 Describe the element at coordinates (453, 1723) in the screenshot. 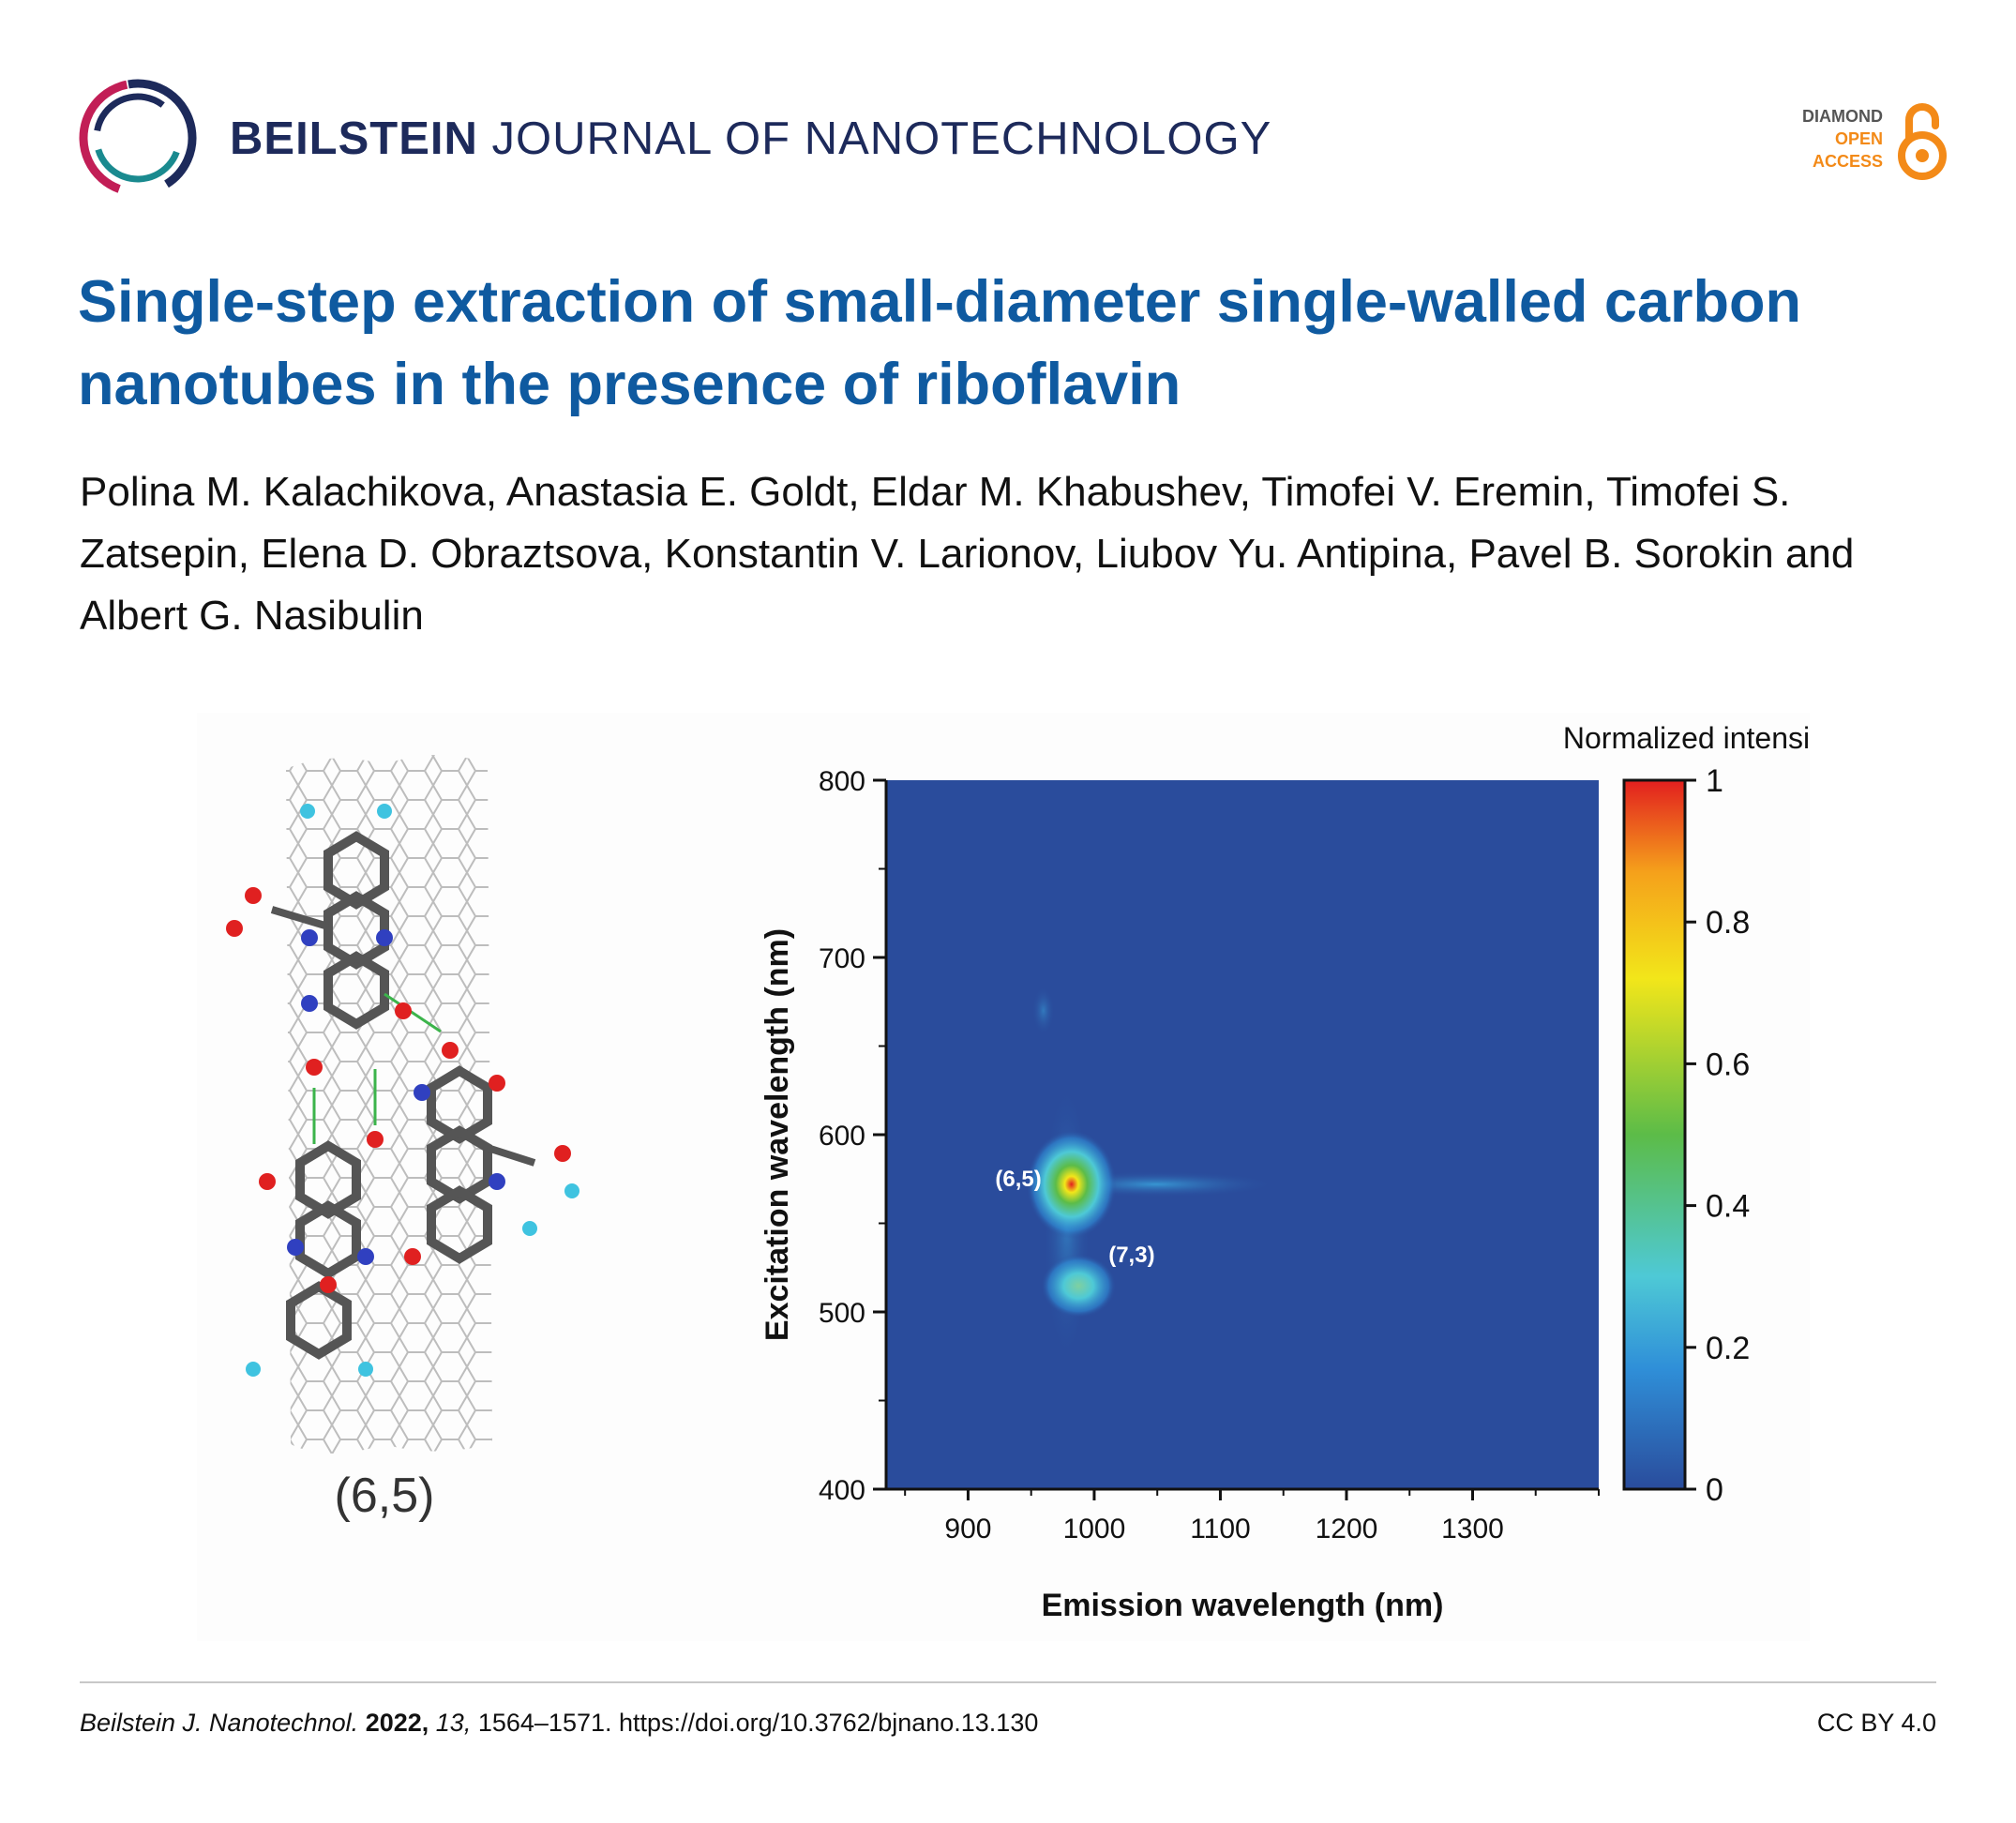

I see `citation-volume: 13,` at that location.